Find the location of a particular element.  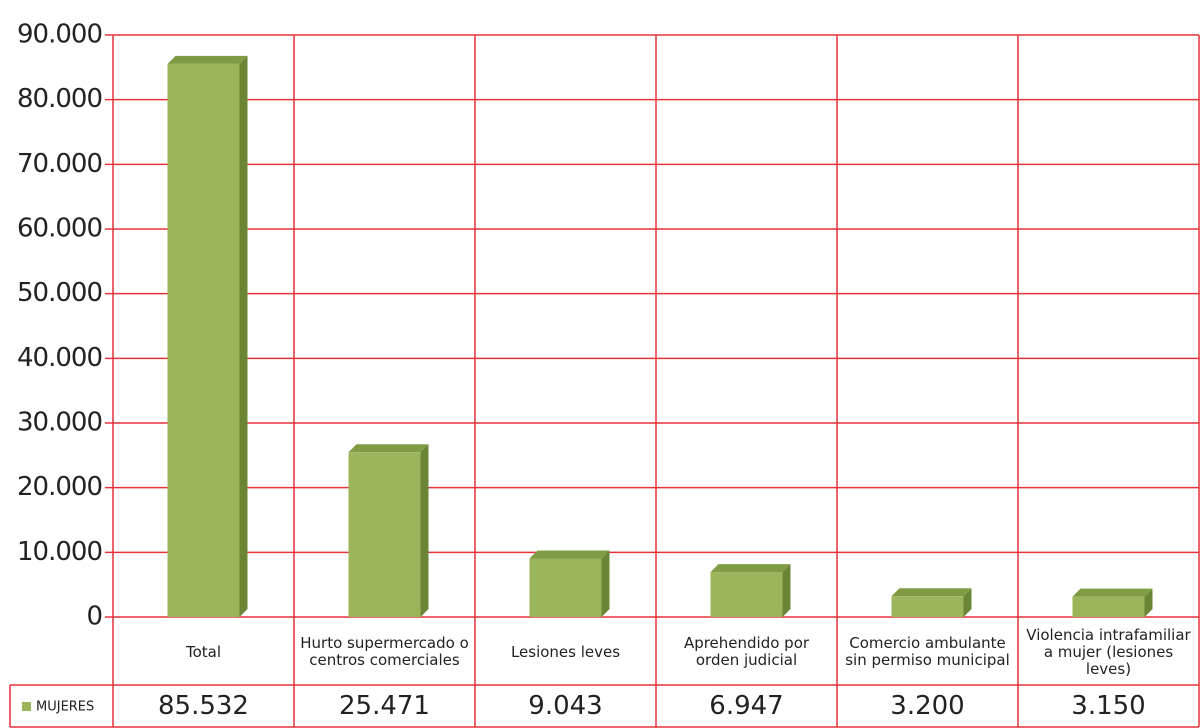

value-label: 25.471 is located at coordinates (384, 706).